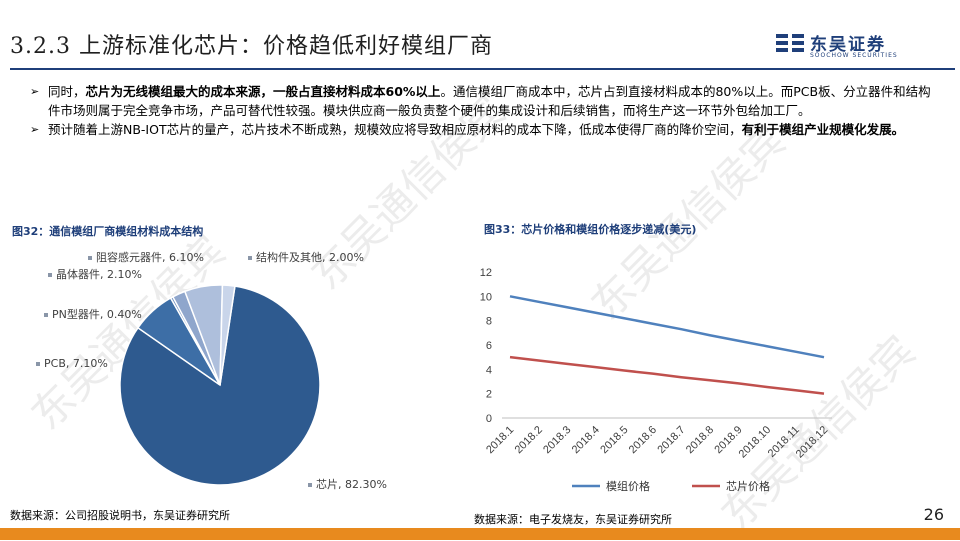 The image size is (960, 541). What do you see at coordinates (812, 442) in the screenshot?
I see `x-tick-label: 2018.12` at bounding box center [812, 442].